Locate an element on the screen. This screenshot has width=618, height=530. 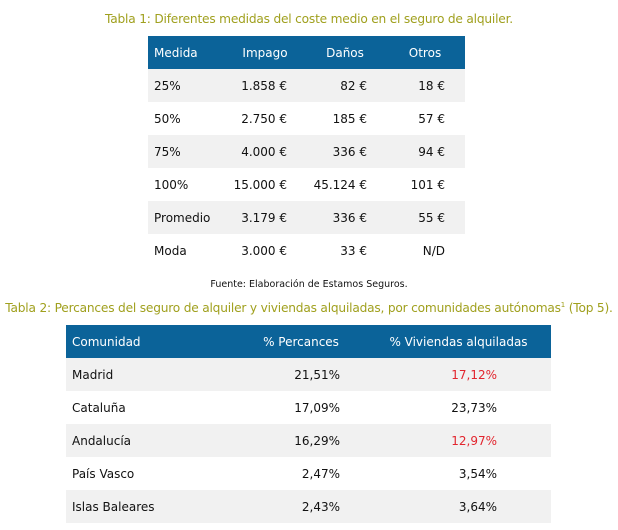
table-cell: Islas Baleares is located at coordinates (151, 506).